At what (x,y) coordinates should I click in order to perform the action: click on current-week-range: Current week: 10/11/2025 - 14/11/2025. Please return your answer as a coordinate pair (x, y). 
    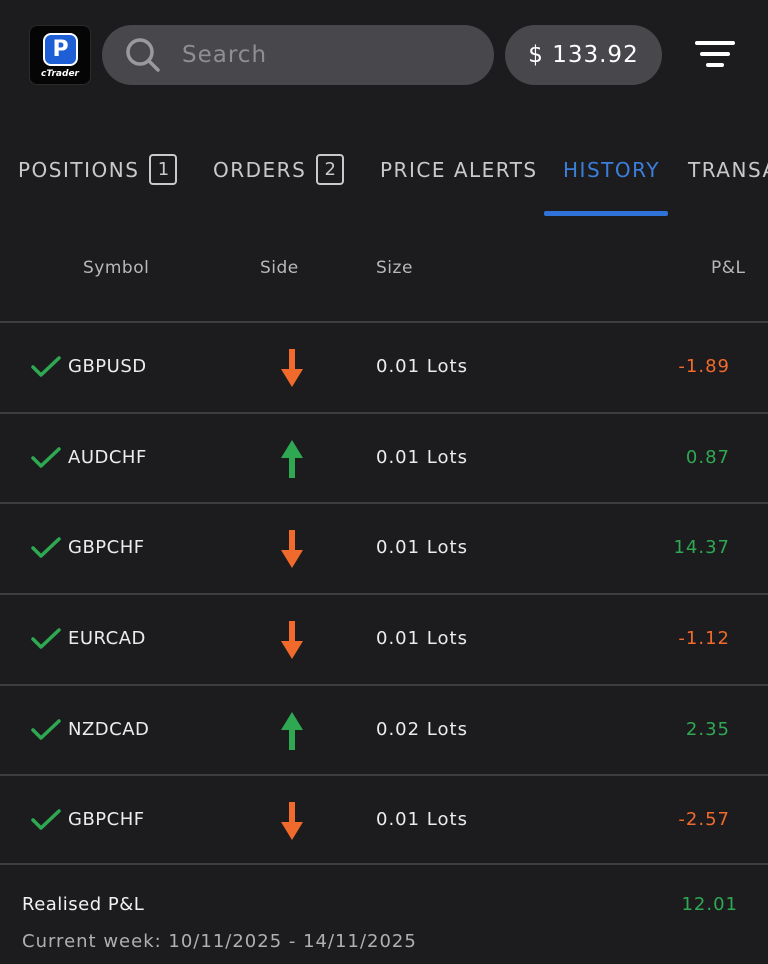
    Looking at the image, I should click on (219, 941).